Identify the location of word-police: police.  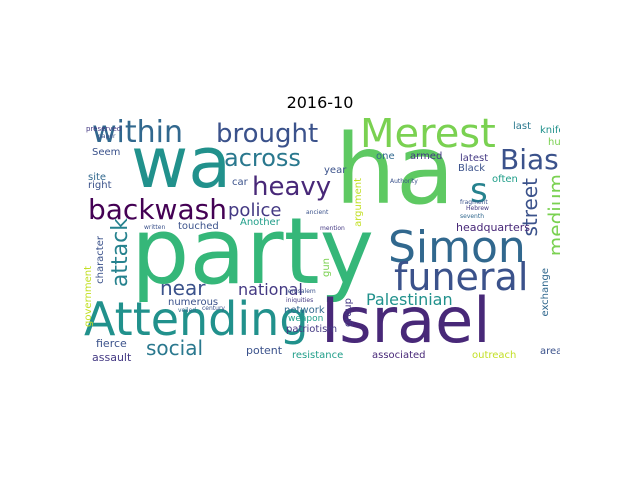
(255, 210).